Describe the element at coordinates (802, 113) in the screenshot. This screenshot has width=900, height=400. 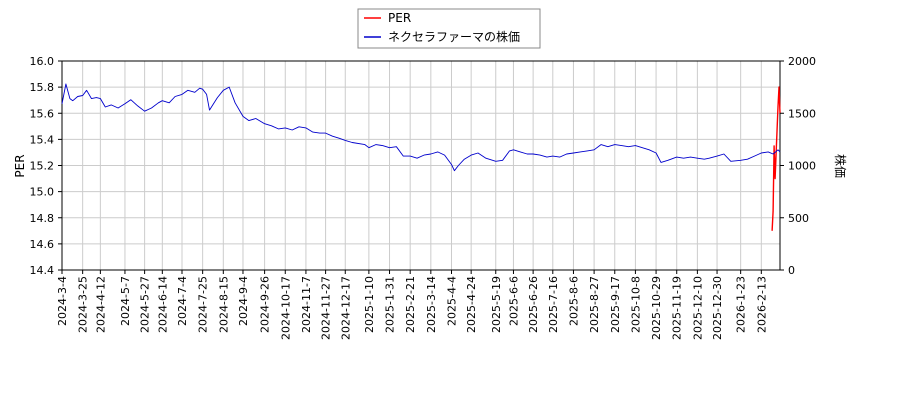
I see `right-tick-label: 1500` at that location.